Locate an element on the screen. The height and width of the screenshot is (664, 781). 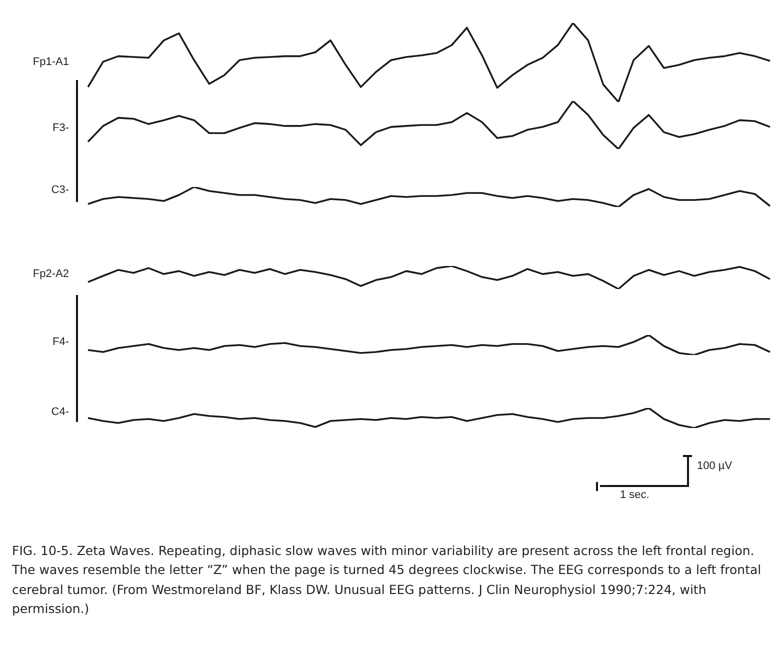
y-axis-title: F4- is located at coordinates (60, 342).